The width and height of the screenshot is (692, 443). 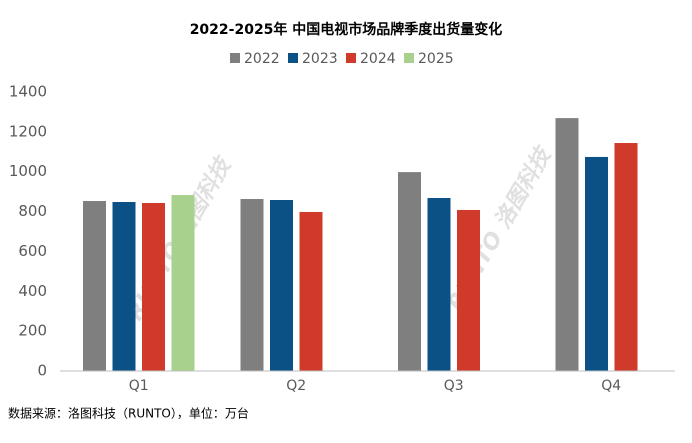 I want to click on legend-label: 2024, so click(x=378, y=59).